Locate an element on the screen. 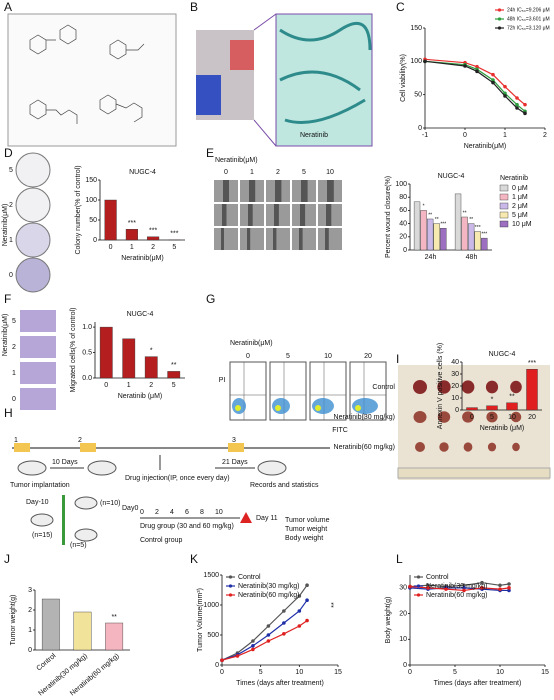 The width and height of the screenshot is (554, 700). y-axis-label: Tumor Volume(mm³) is located at coordinates (200, 620).